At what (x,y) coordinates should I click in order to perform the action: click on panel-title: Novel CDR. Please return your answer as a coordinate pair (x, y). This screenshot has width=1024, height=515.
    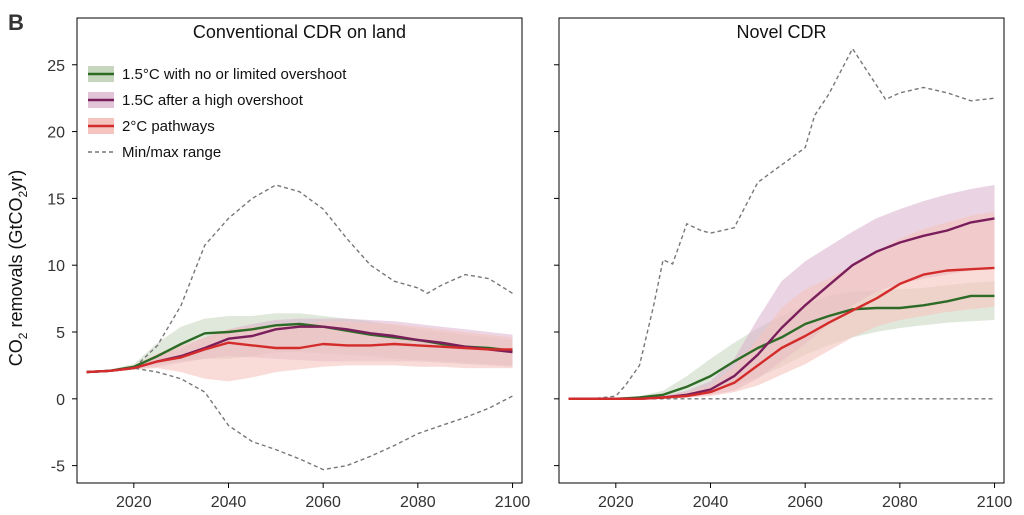
    Looking at the image, I should click on (781, 32).